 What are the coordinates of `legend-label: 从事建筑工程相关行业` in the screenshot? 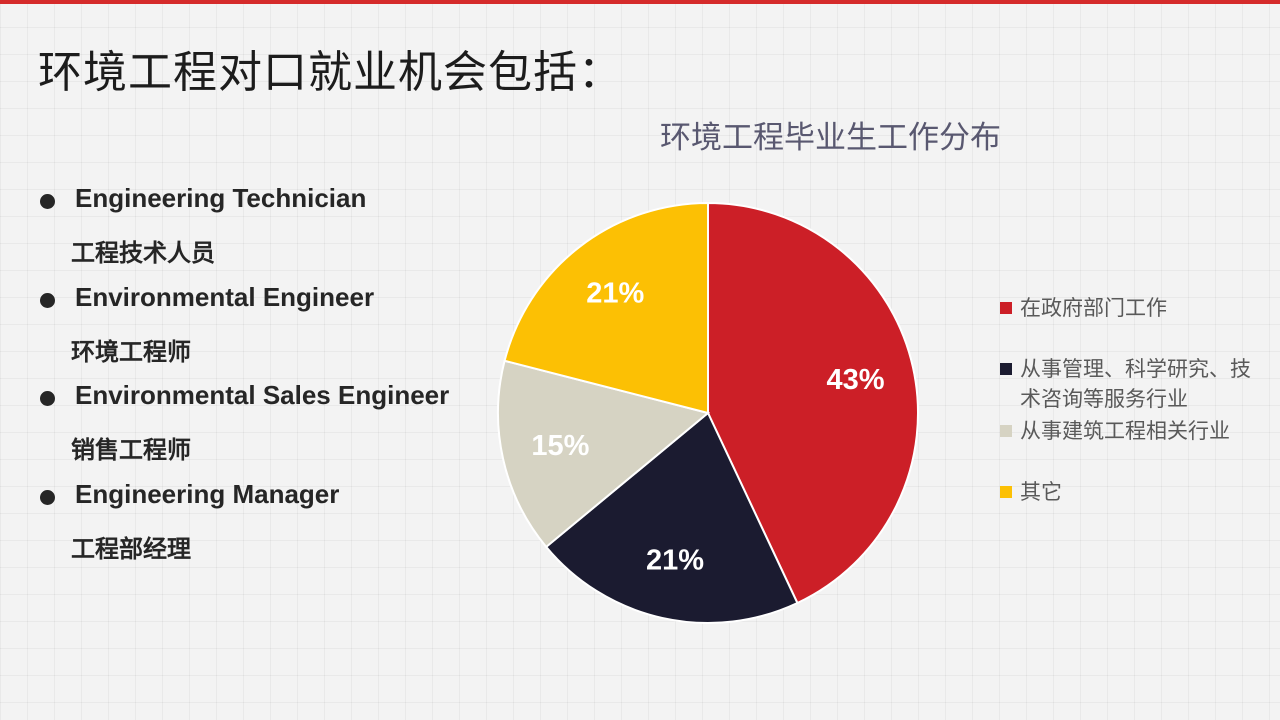 It's located at (1125, 431).